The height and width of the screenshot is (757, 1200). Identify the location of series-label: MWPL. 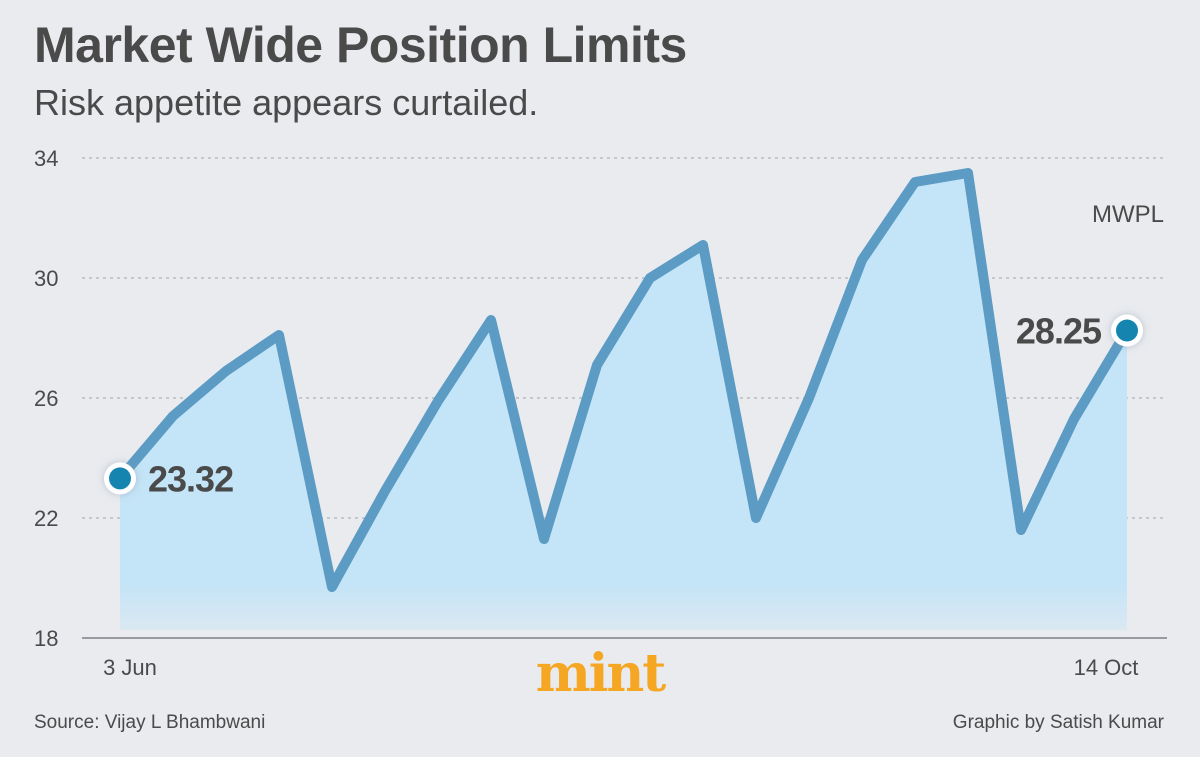
(1128, 214).